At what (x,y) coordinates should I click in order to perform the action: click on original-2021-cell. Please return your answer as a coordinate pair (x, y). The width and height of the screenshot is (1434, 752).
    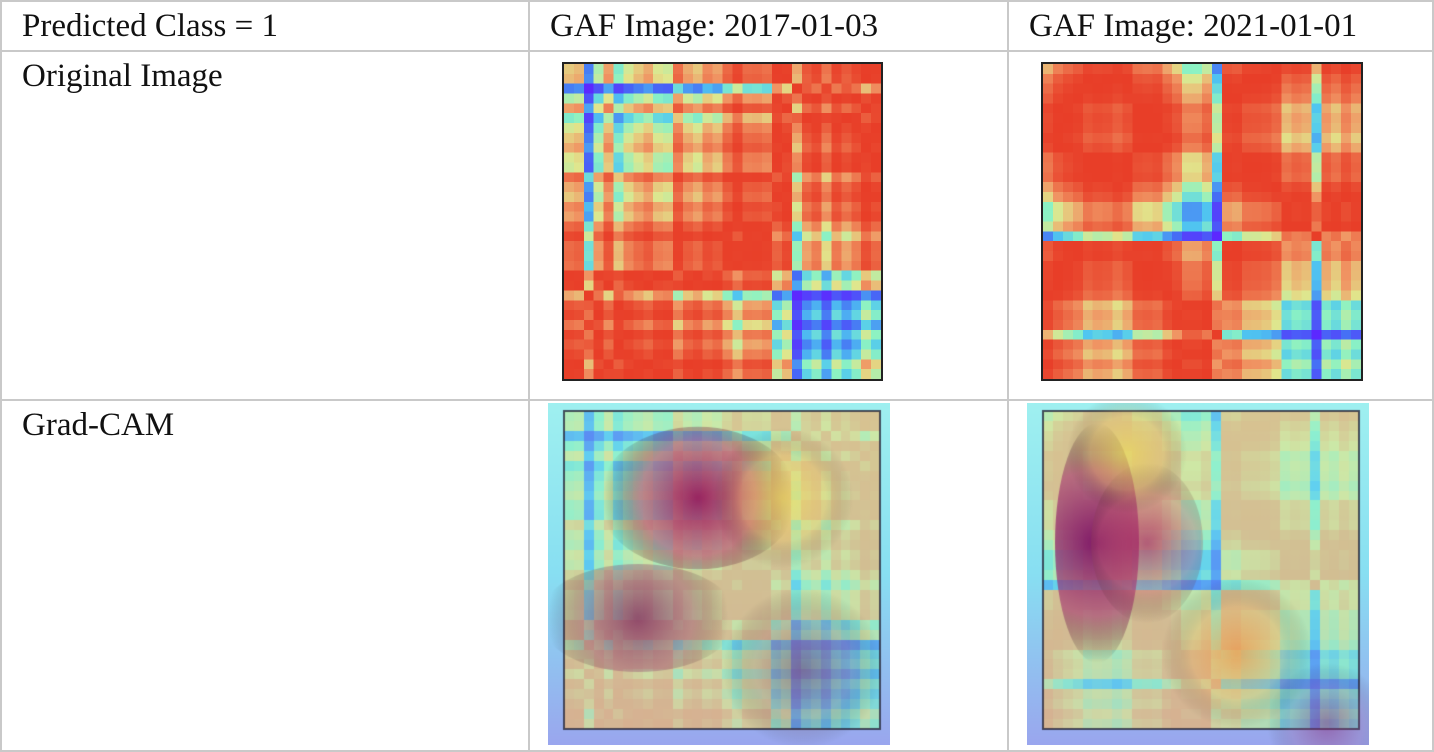
    Looking at the image, I should click on (1220, 225).